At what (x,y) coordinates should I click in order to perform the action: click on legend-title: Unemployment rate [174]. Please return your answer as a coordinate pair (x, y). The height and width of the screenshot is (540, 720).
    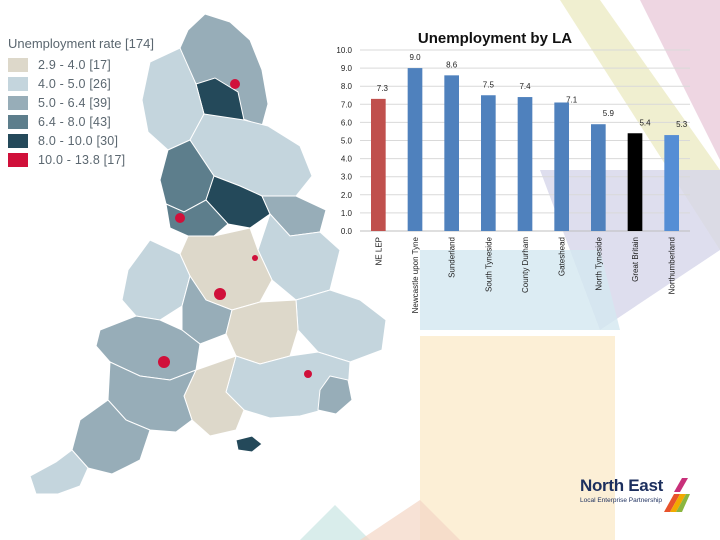
    Looking at the image, I should click on (81, 43).